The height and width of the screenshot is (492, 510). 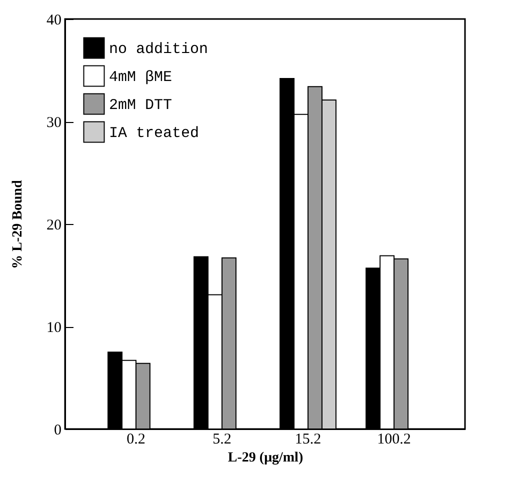 I want to click on x-tick-label: 5.2, so click(x=222, y=440).